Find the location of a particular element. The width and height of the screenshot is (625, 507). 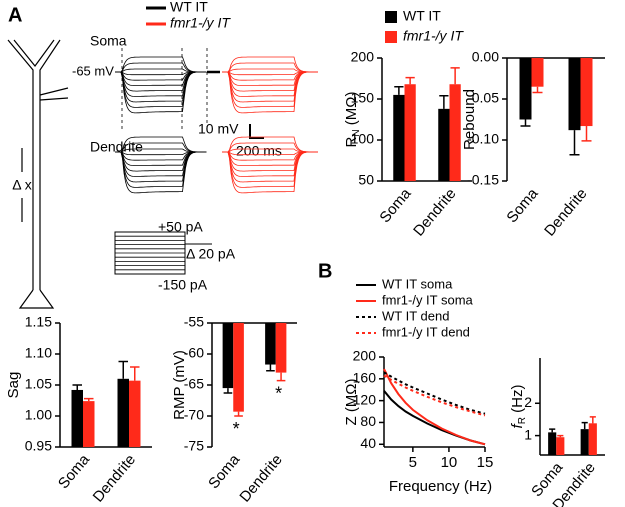

y-tick-label: -60 is located at coordinates (194, 353).